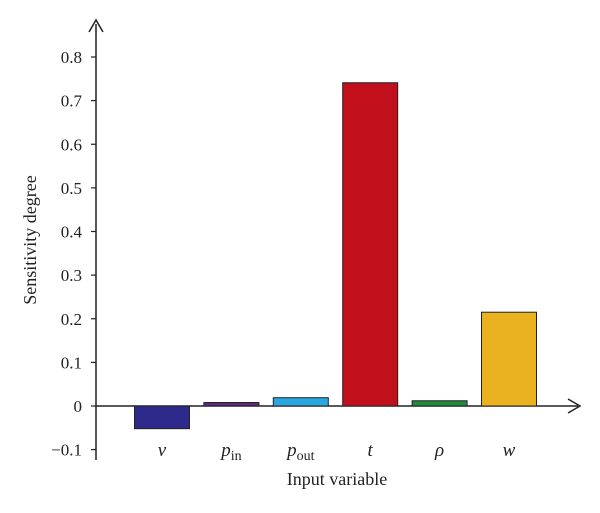  I want to click on y-tick-label: 0.7, so click(72, 101).